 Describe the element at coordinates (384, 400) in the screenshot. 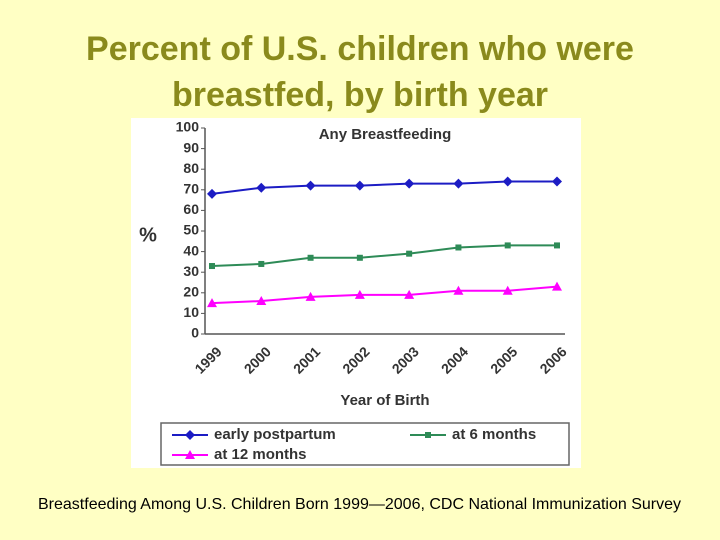

I see `x-axis-label: Year of Birth` at that location.